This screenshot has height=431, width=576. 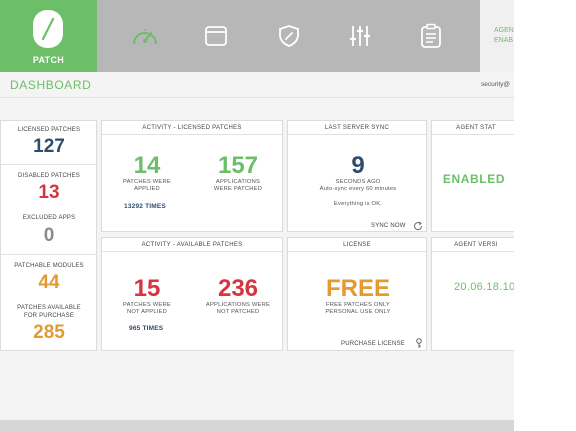 What do you see at coordinates (497, 36) in the screenshot?
I see `agent-status-tab: AGEN ENAB` at bounding box center [497, 36].